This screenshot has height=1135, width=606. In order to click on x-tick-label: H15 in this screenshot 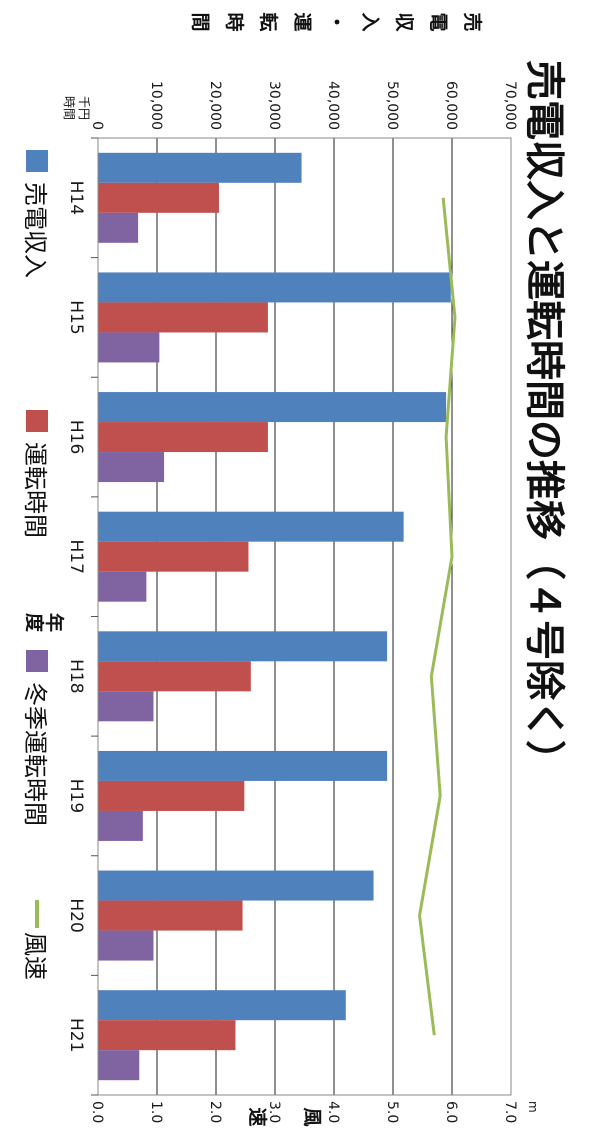, I will do `click(76, 317)`.